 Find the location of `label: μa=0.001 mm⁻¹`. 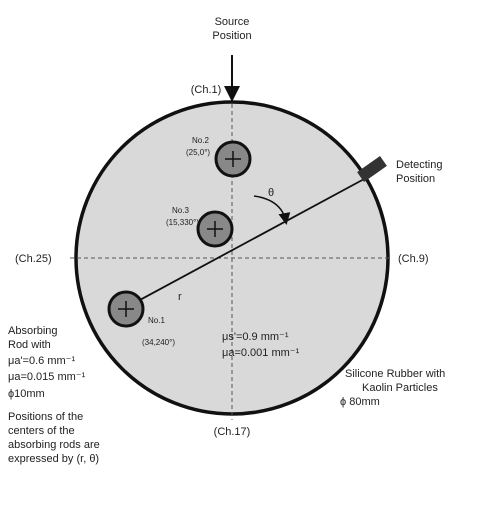

label: μa=0.001 mm⁻¹ is located at coordinates (261, 353).